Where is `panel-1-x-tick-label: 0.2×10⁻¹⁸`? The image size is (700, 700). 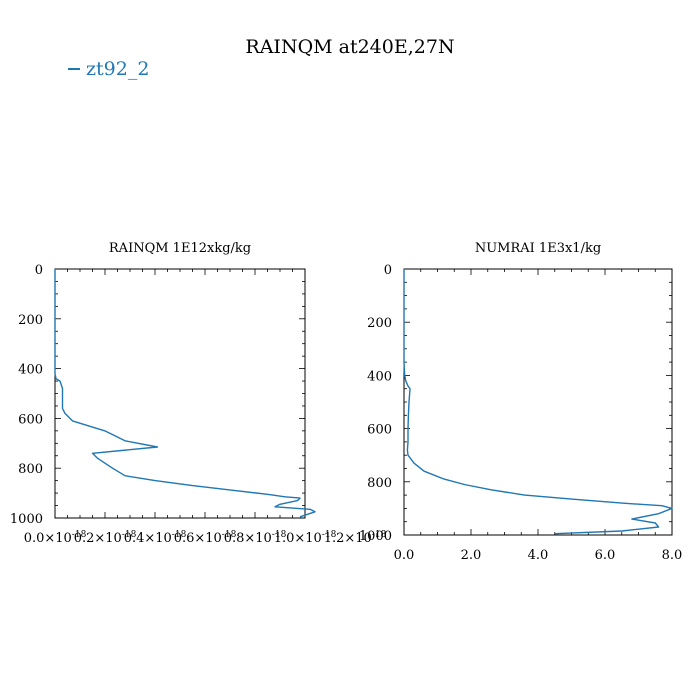
panel-1-x-tick-label: 0.2×10⁻¹⁸ is located at coordinates (105, 538).